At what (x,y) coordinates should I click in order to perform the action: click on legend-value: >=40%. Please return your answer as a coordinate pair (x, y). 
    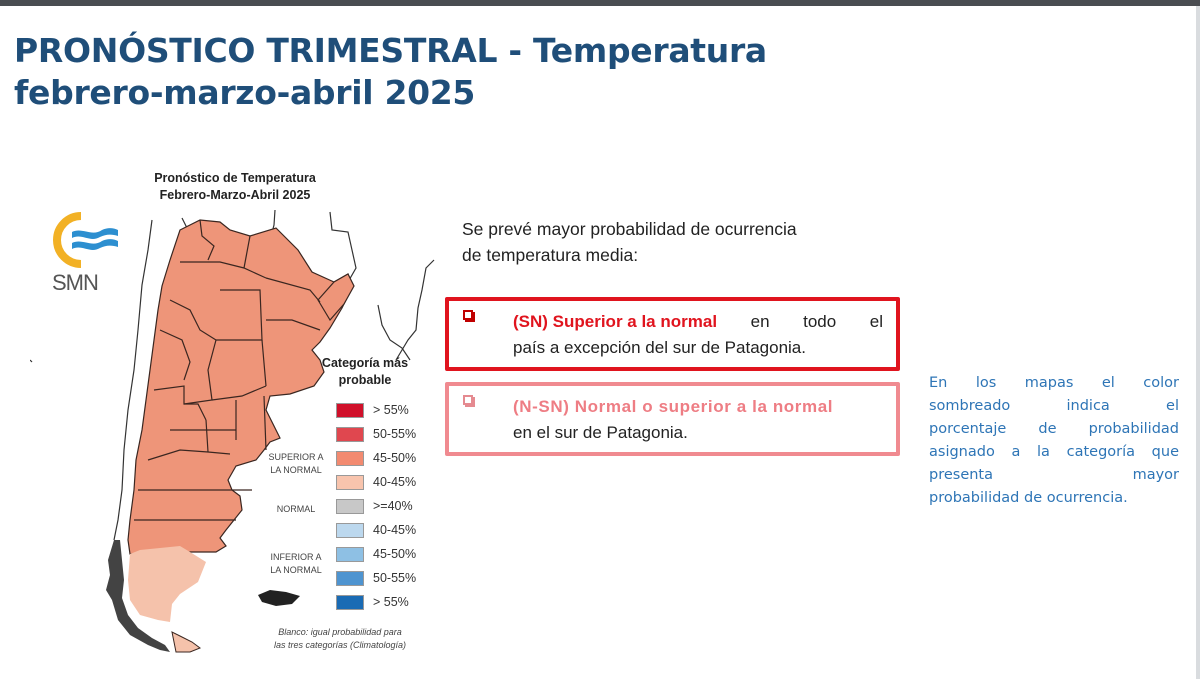
    Looking at the image, I should click on (393, 506).